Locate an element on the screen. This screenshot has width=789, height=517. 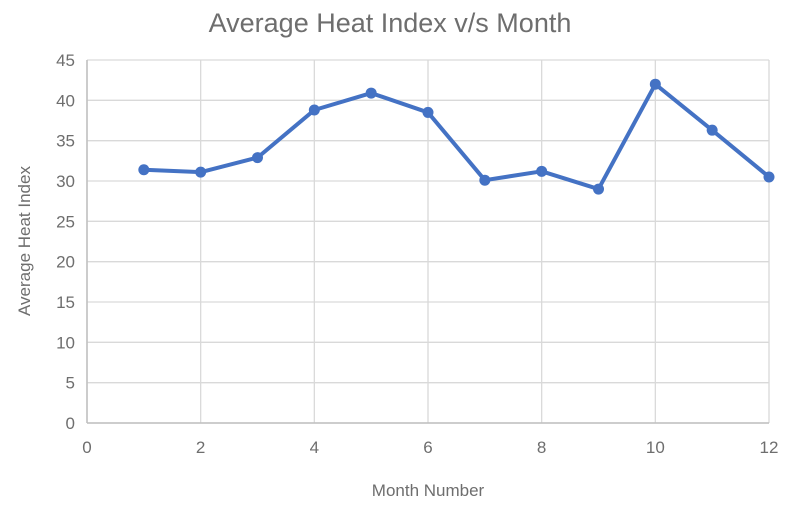
x-tick-label: 12 is located at coordinates (769, 447).